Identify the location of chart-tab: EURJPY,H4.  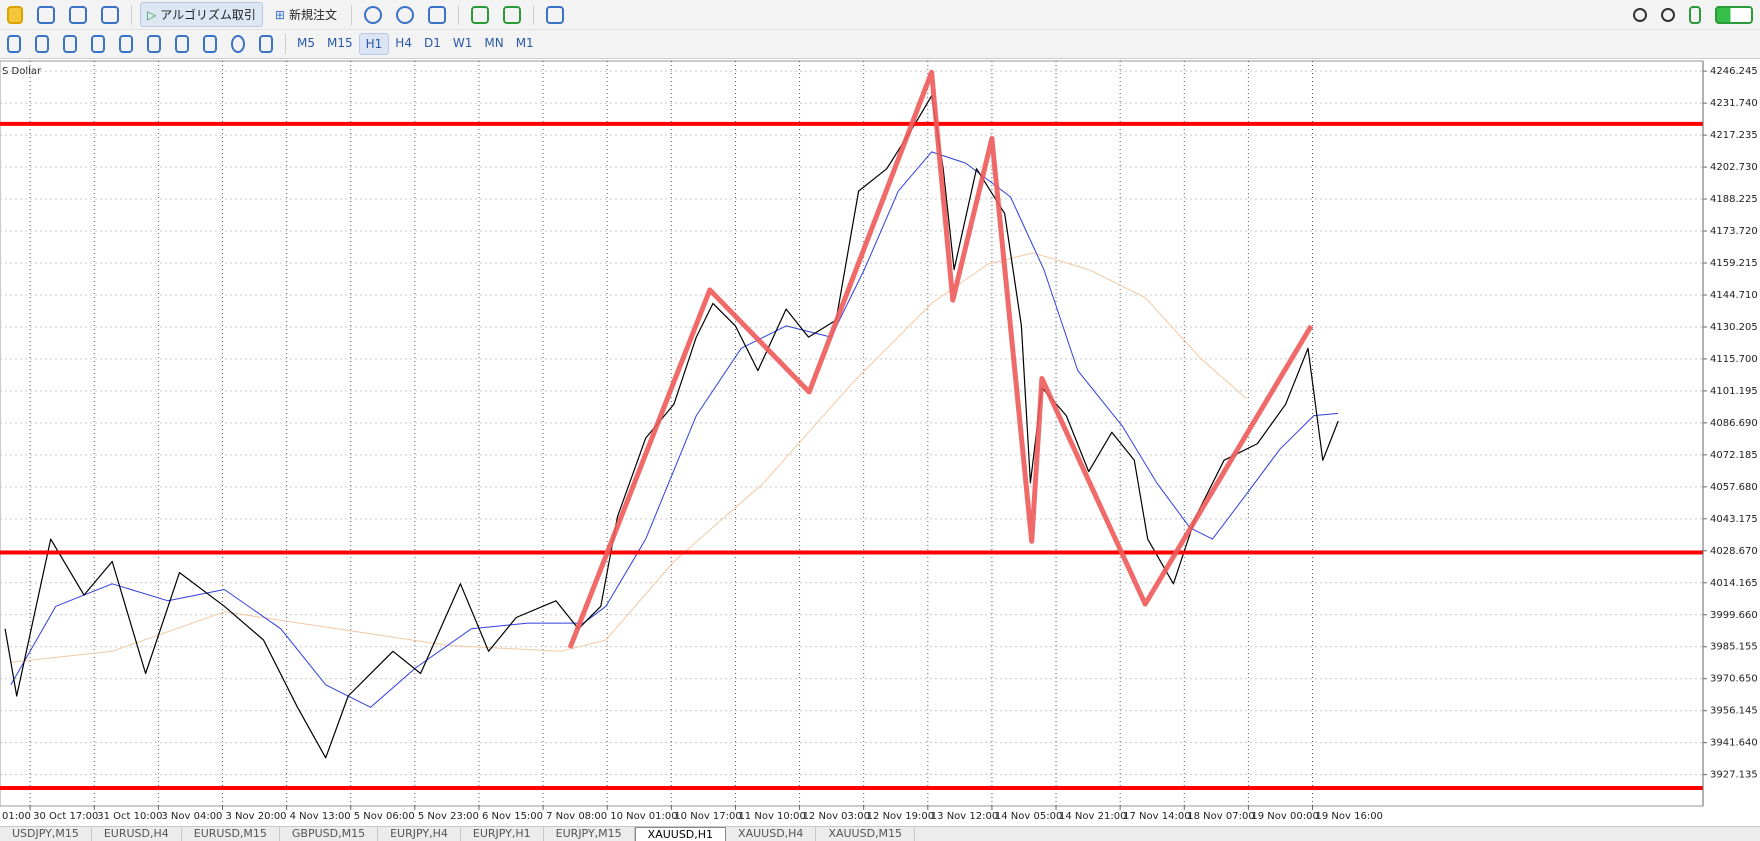
(419, 834).